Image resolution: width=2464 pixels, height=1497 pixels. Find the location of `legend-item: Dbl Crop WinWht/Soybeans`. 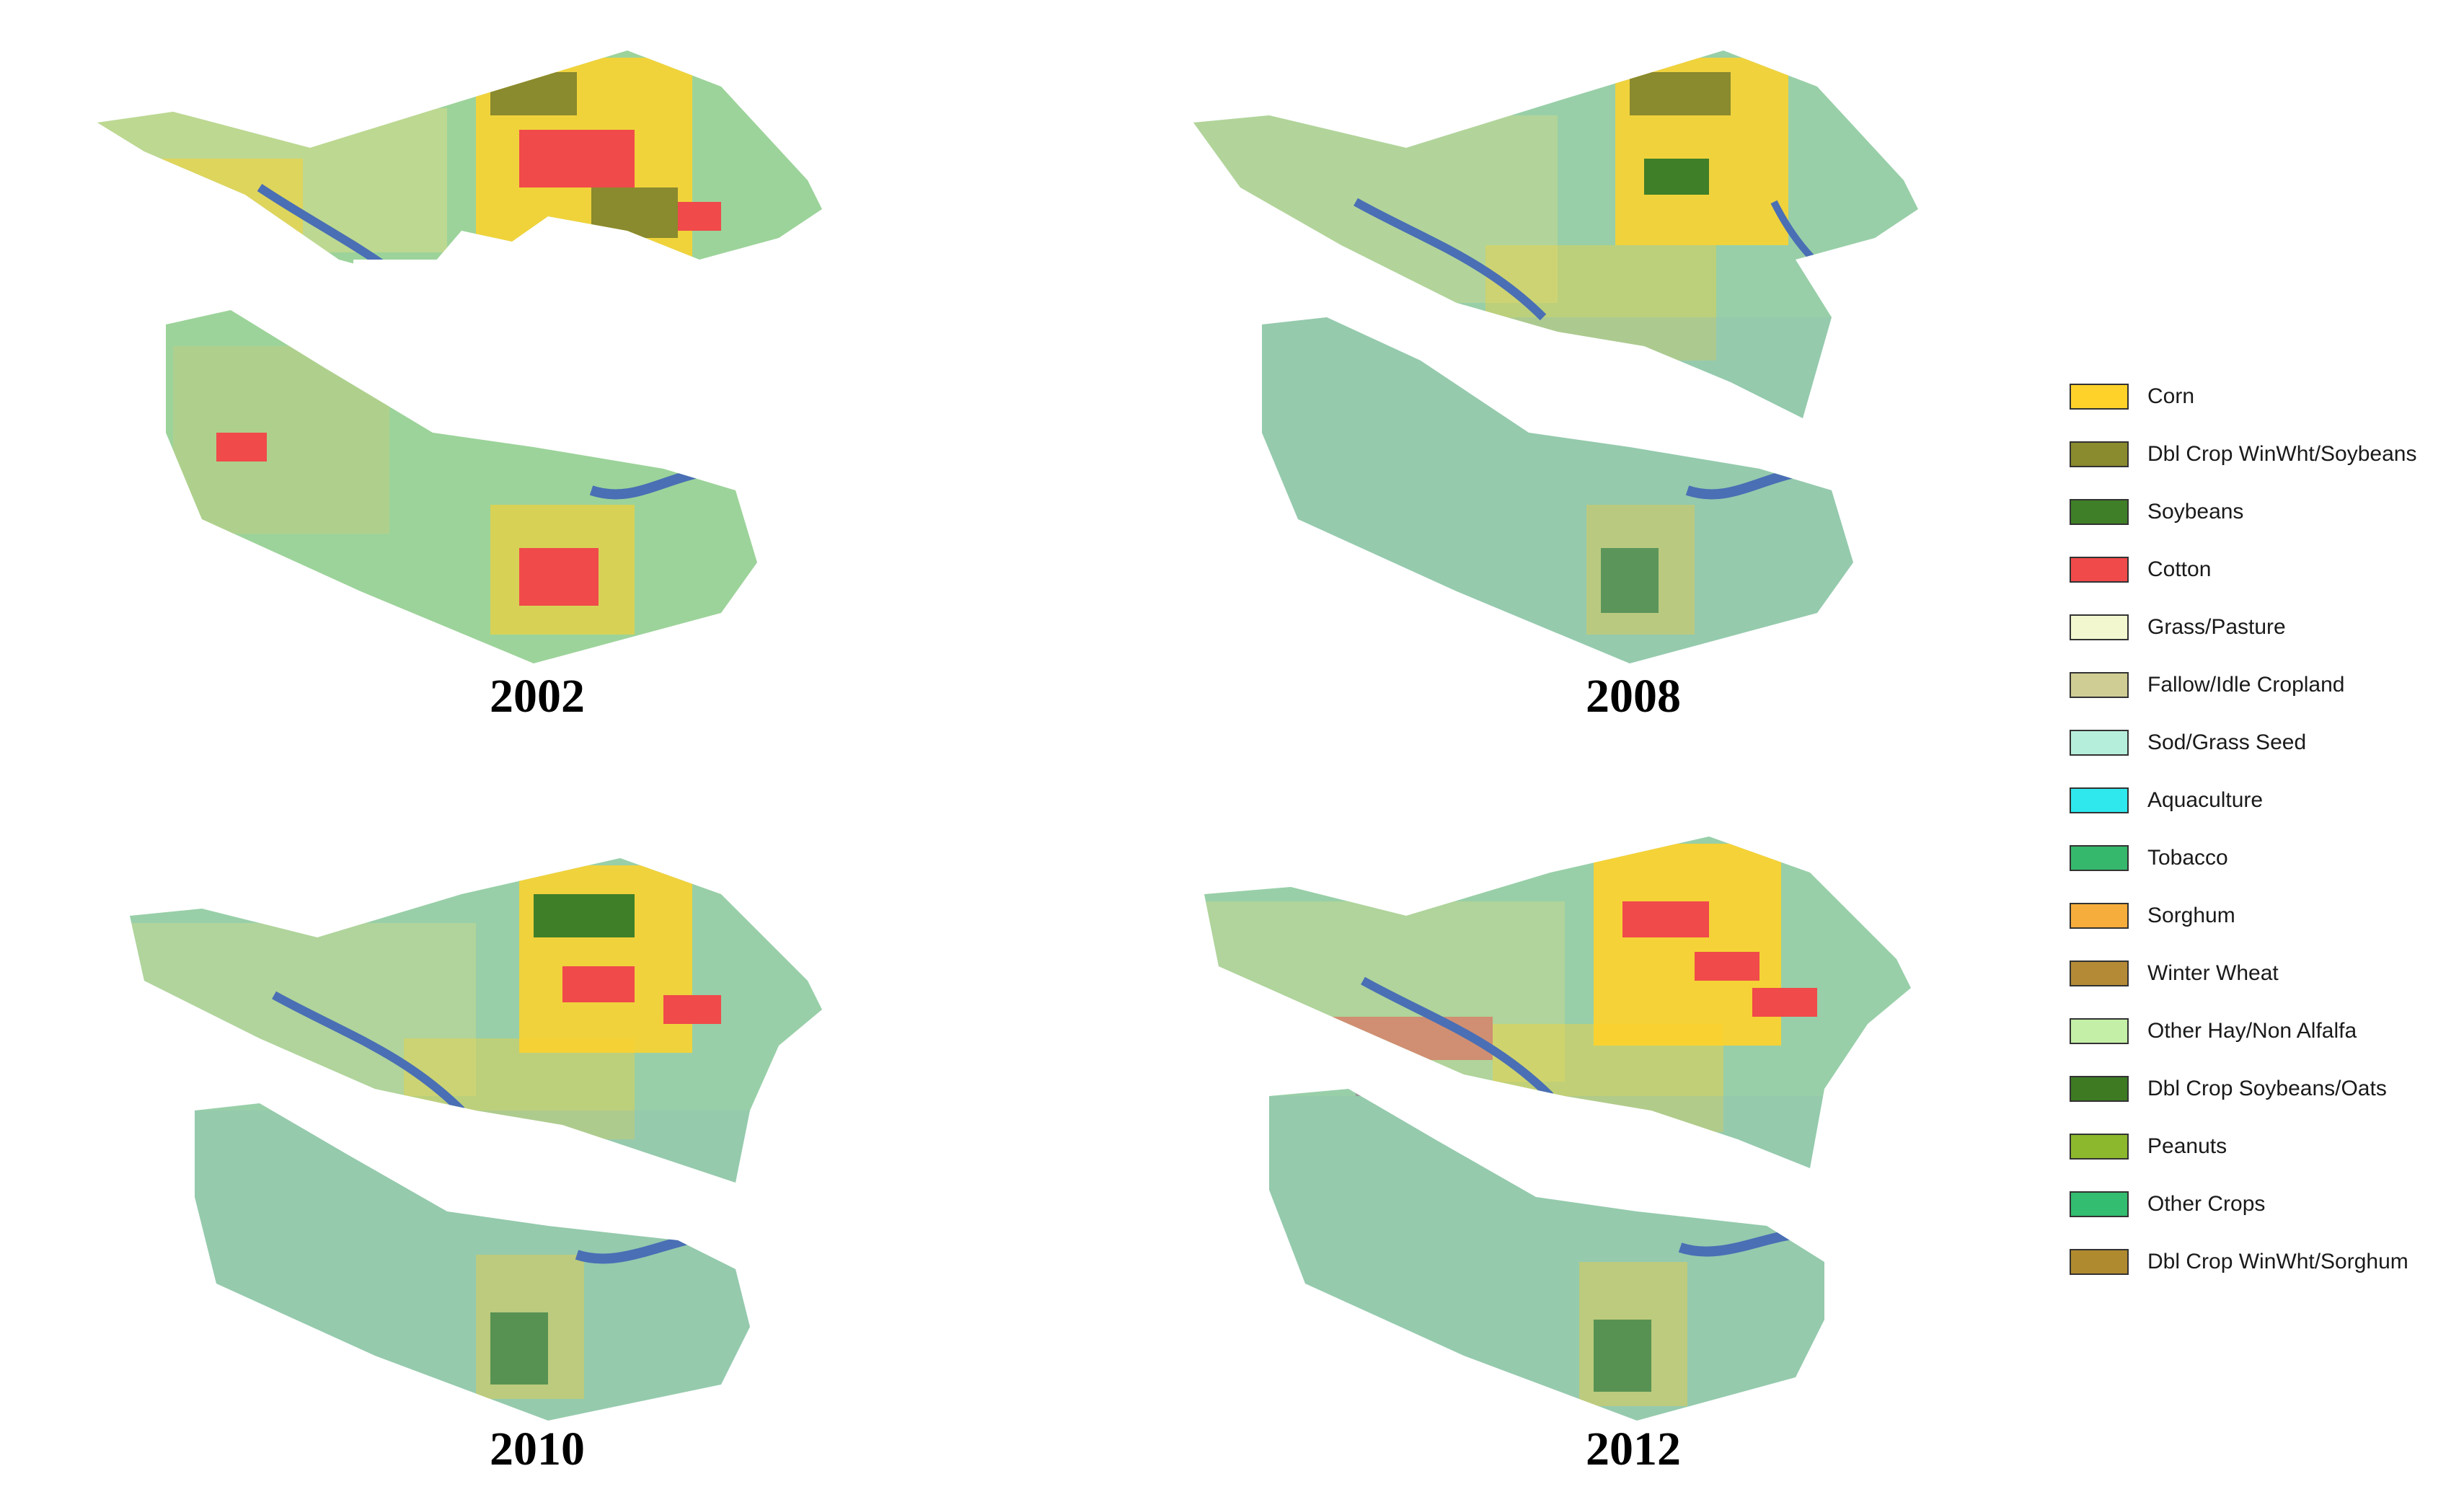

legend-item: Dbl Crop WinWht/Soybeans is located at coordinates (2243, 454).